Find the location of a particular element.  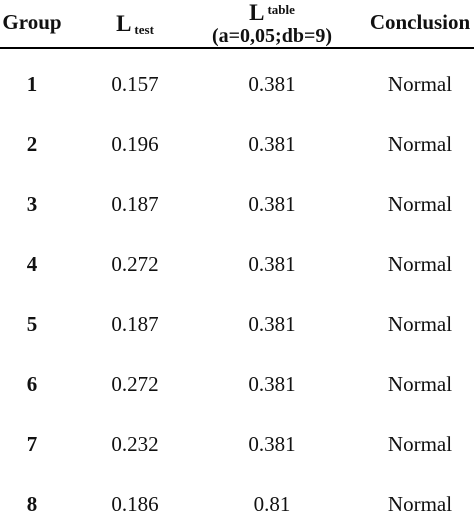

cell-l-test: 0.157 is located at coordinates (135, 84).